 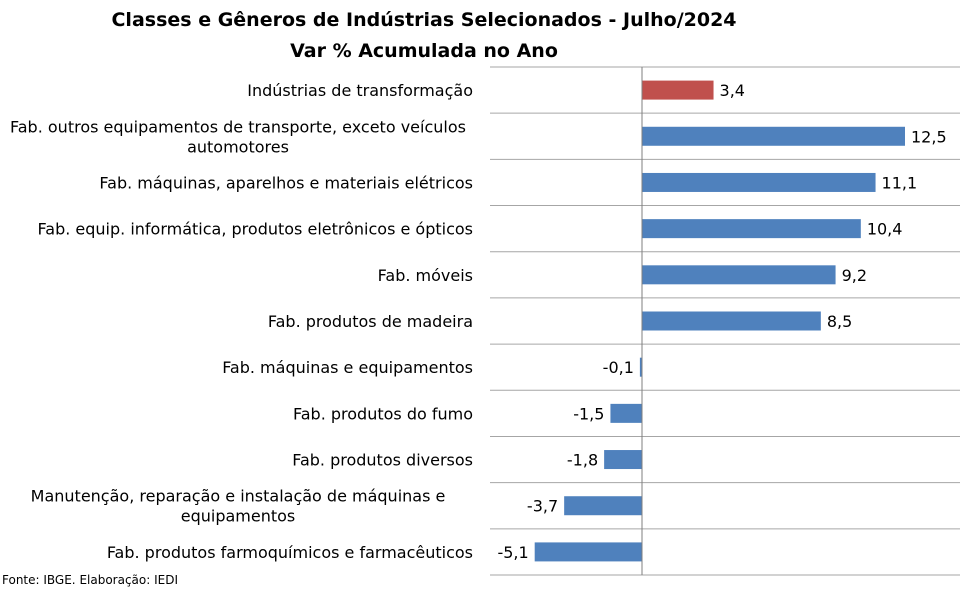 What do you see at coordinates (618, 367) in the screenshot?
I see `value-label: -0,1` at bounding box center [618, 367].